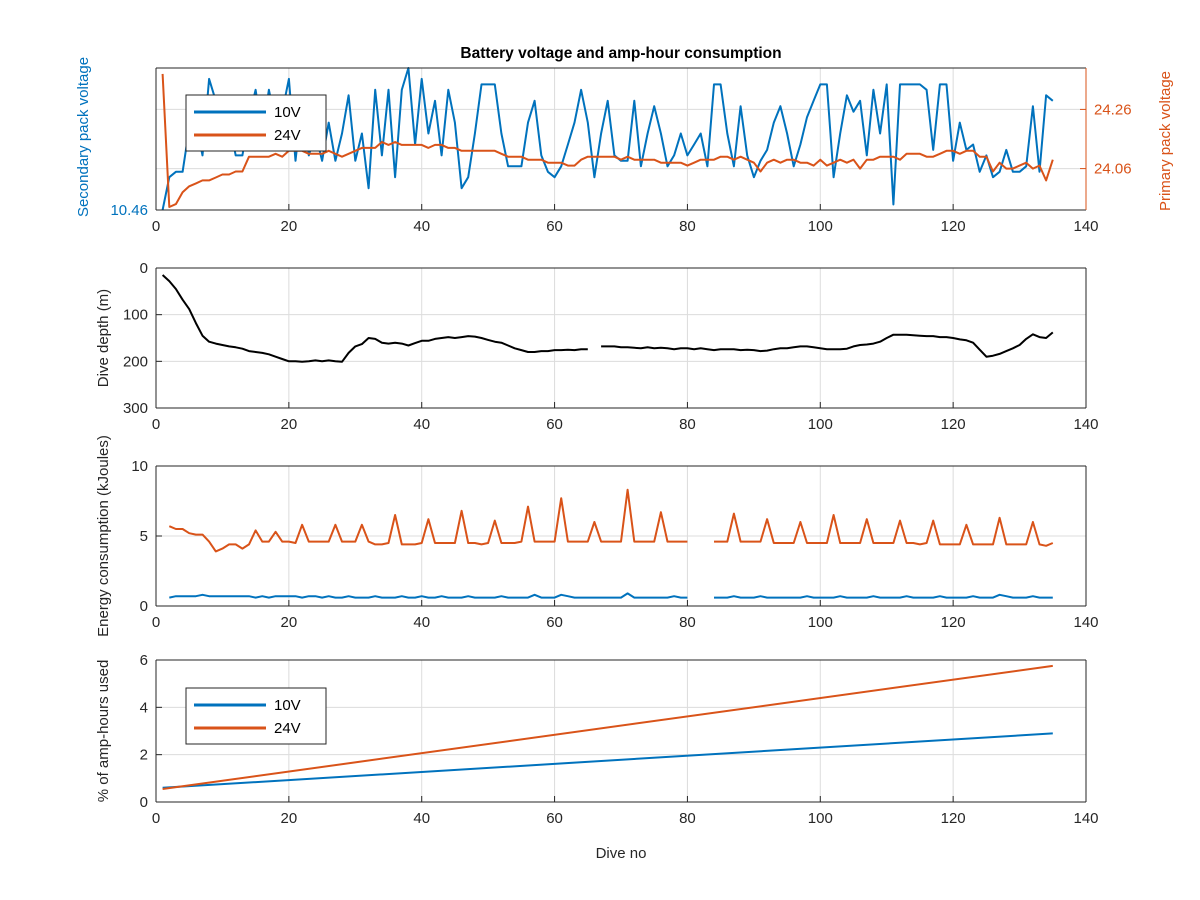  Describe the element at coordinates (103, 731) in the screenshot. I see `y-axis-label: % of amp-hours used` at that location.